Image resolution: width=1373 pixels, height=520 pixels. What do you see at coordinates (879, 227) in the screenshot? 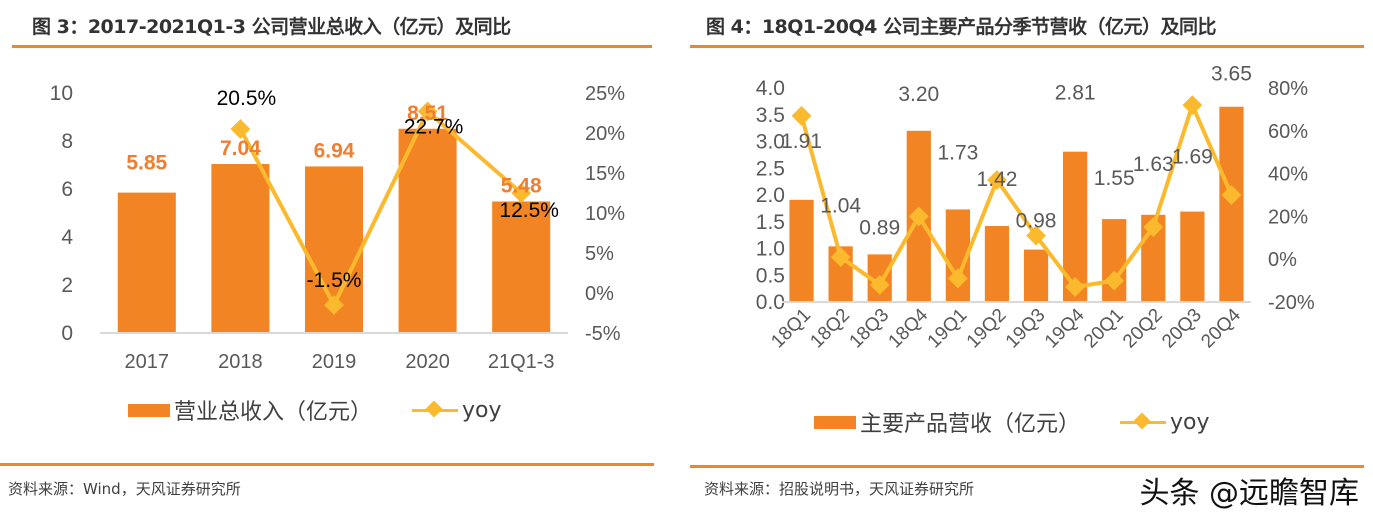
I see `bar-data-label: 0.89` at bounding box center [879, 227].